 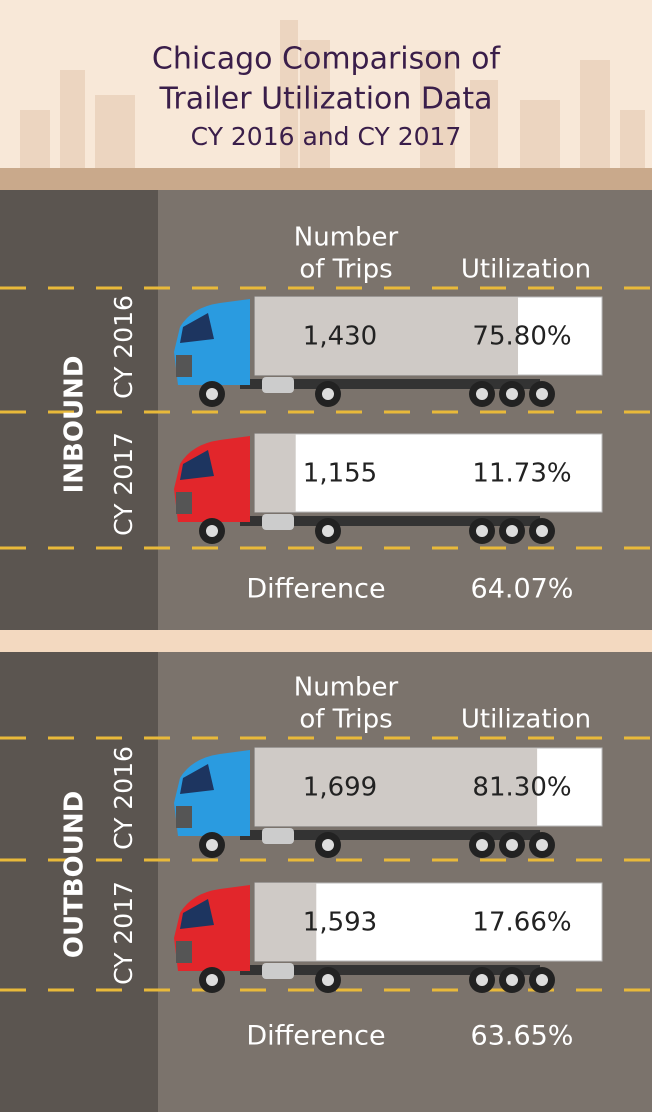 What do you see at coordinates (327, 59) in the screenshot?
I see `title: Chicago Comparison of` at bounding box center [327, 59].